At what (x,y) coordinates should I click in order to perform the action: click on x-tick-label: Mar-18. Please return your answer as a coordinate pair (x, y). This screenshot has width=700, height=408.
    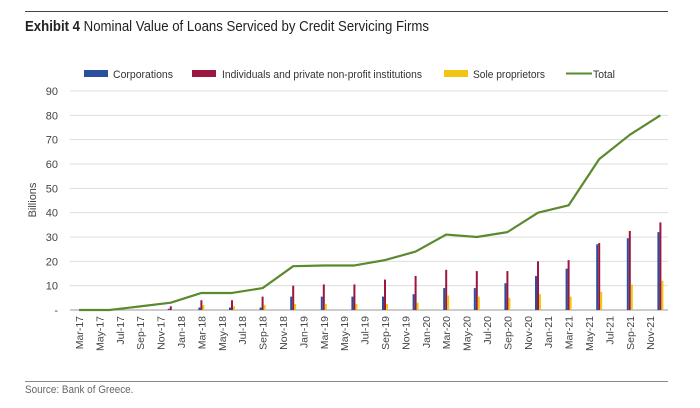
    Looking at the image, I should click on (202, 332).